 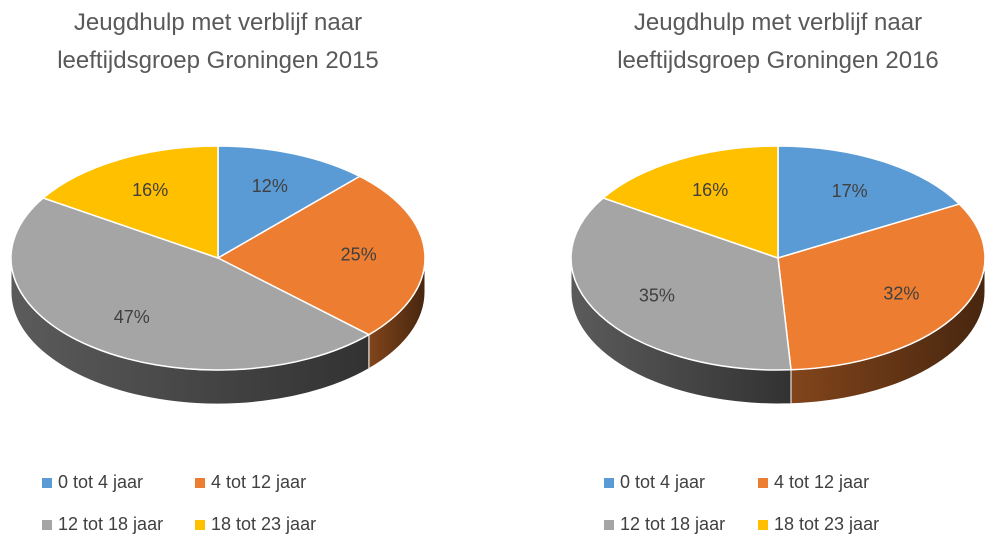 I want to click on data-label: 12%, so click(x=270, y=186).